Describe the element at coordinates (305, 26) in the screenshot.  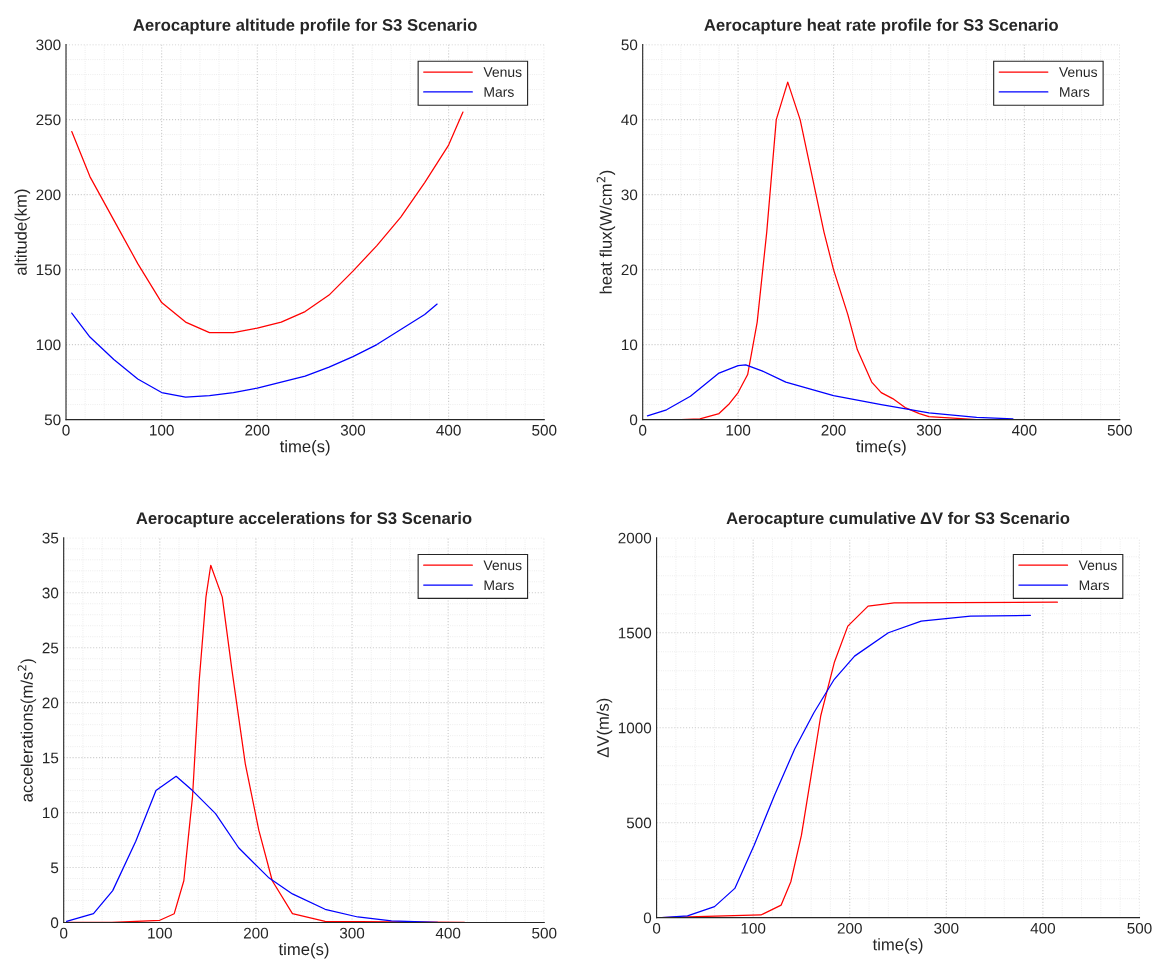
I see `chart-title: Aerocapture altitude profile for S3 Scenario` at that location.